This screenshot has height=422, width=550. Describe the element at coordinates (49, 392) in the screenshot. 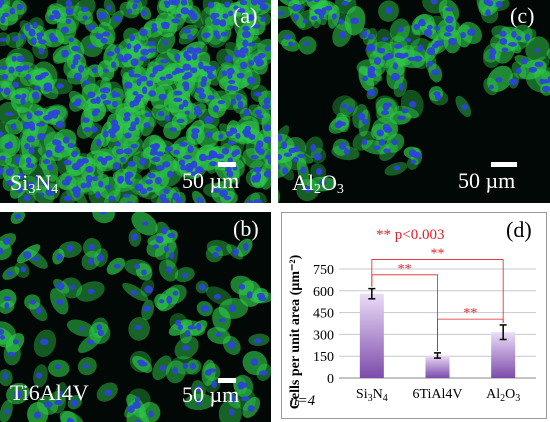

I see `material-label-ti6al4v: Ti6Al4V` at that location.